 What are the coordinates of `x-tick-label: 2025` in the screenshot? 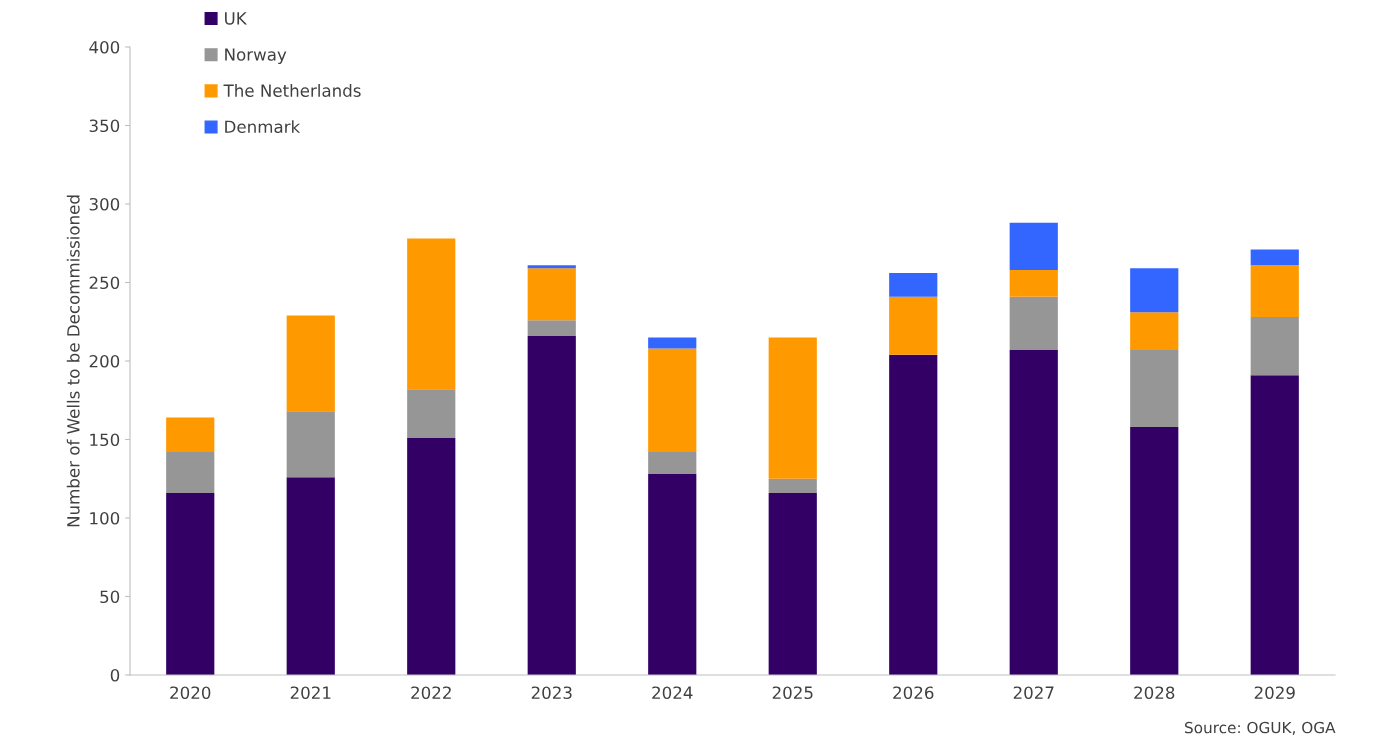 It's located at (792, 693).